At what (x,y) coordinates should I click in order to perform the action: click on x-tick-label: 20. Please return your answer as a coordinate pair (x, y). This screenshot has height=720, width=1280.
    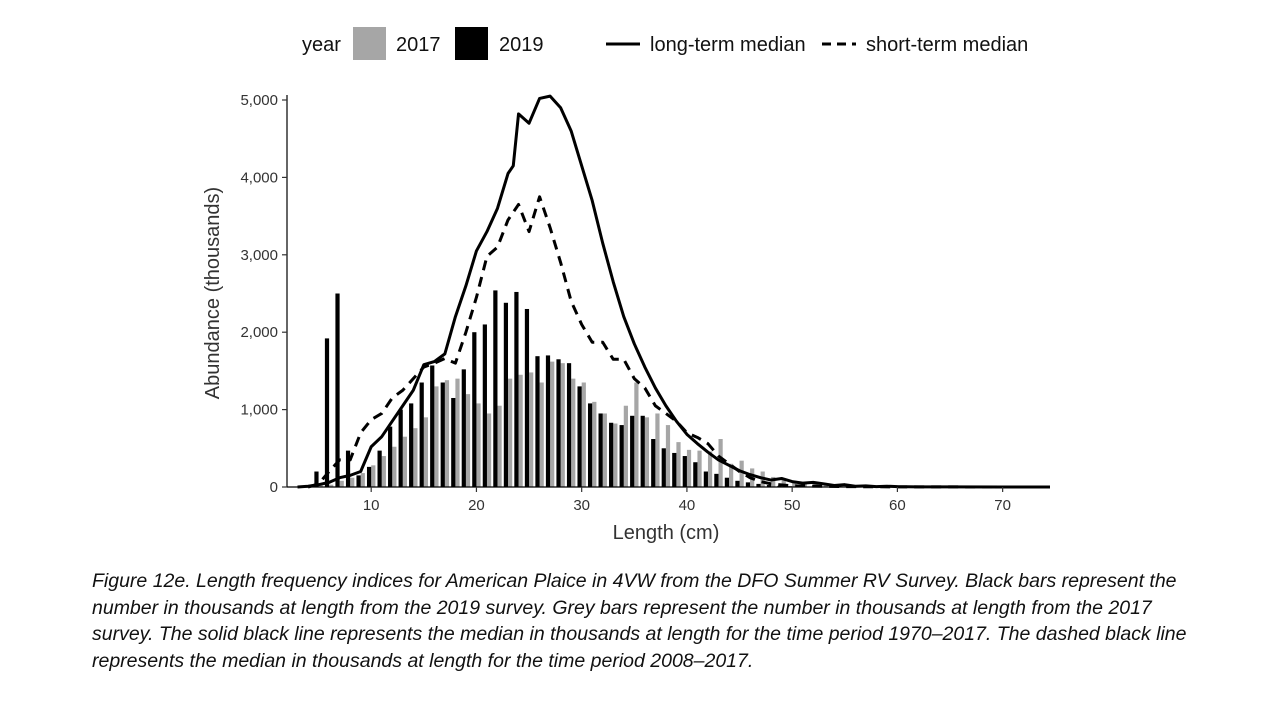
    Looking at the image, I should click on (476, 505).